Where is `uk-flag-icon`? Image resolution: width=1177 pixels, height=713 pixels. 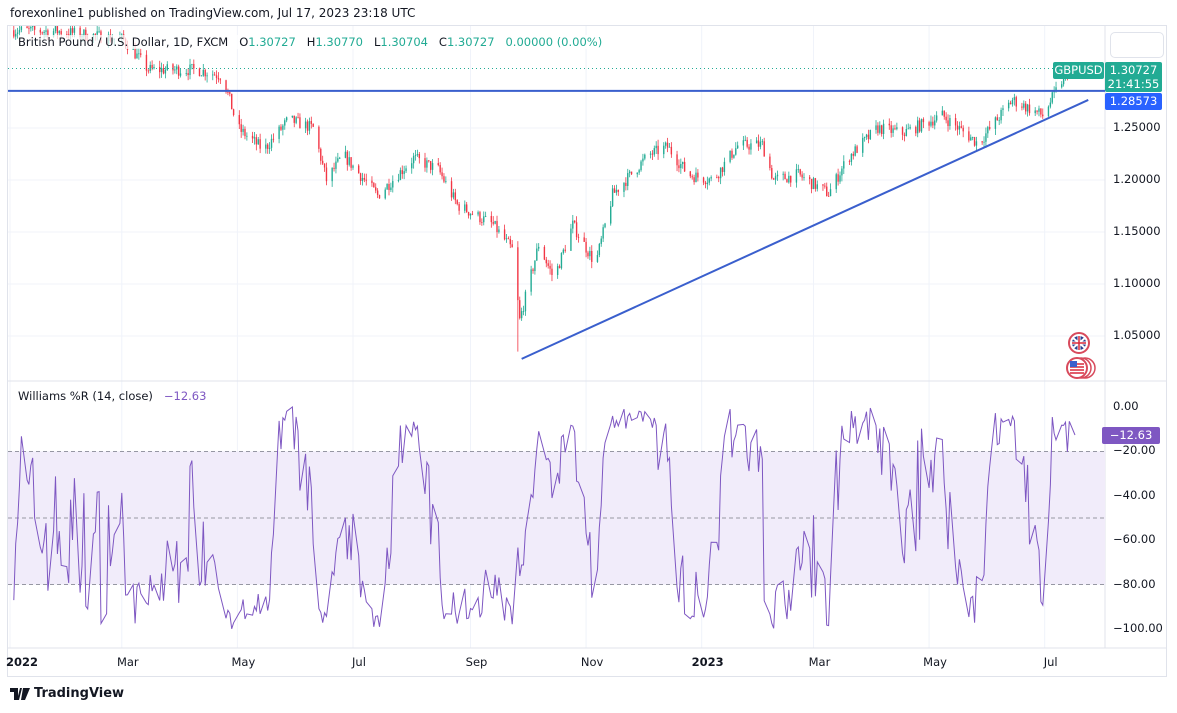 uk-flag-icon is located at coordinates (1079, 345).